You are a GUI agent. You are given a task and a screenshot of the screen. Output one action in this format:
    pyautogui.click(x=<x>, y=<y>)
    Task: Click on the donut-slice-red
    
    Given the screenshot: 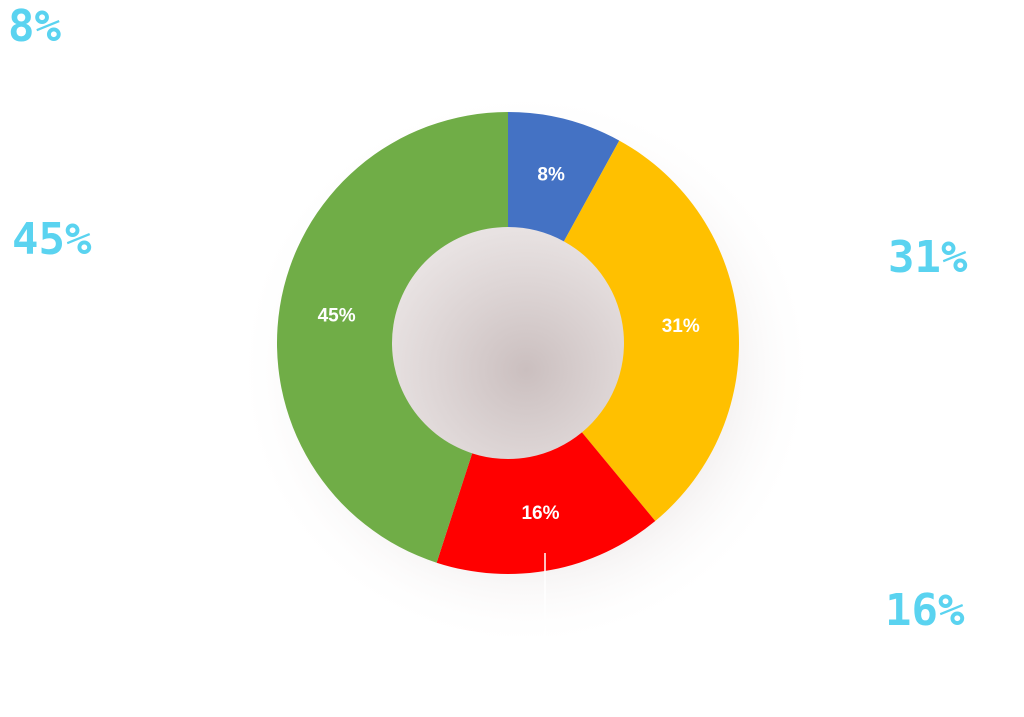 What is the action you would take?
    pyautogui.click(x=546, y=503)
    